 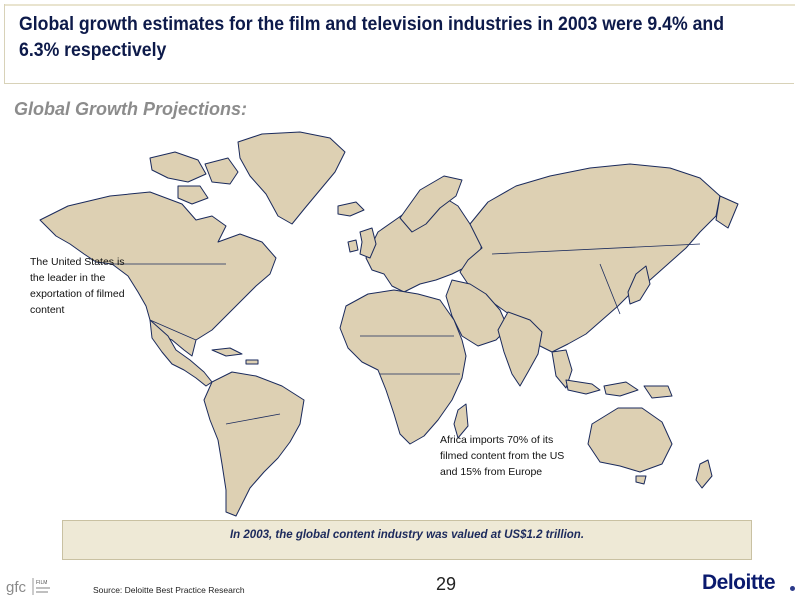 What do you see at coordinates (368, 243) in the screenshot?
I see `uk-shape` at bounding box center [368, 243].